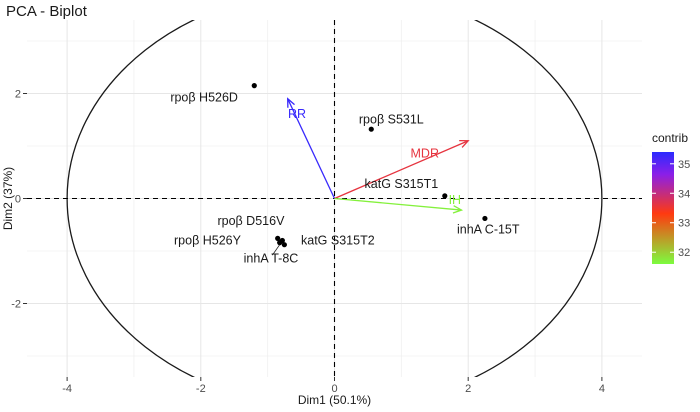 This screenshot has width=700, height=412. I want to click on legend-tick-label: 35, so click(684, 165).